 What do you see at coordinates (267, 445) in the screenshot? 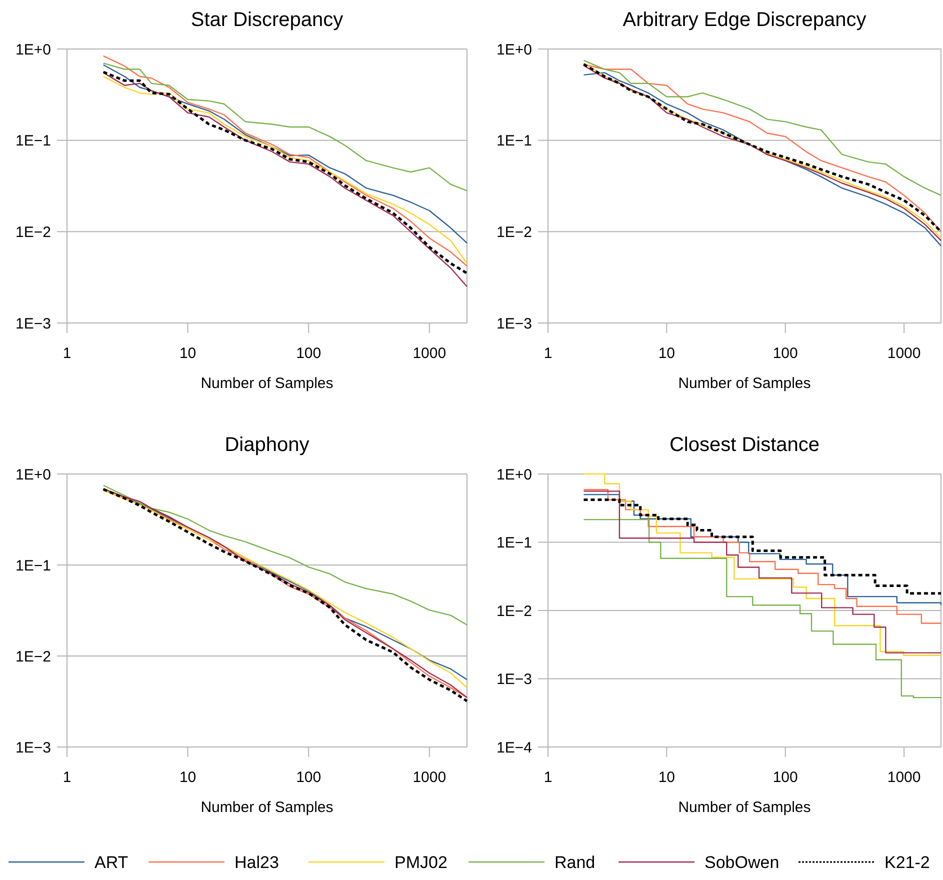
I see `chart-title: Diaphony` at bounding box center [267, 445].